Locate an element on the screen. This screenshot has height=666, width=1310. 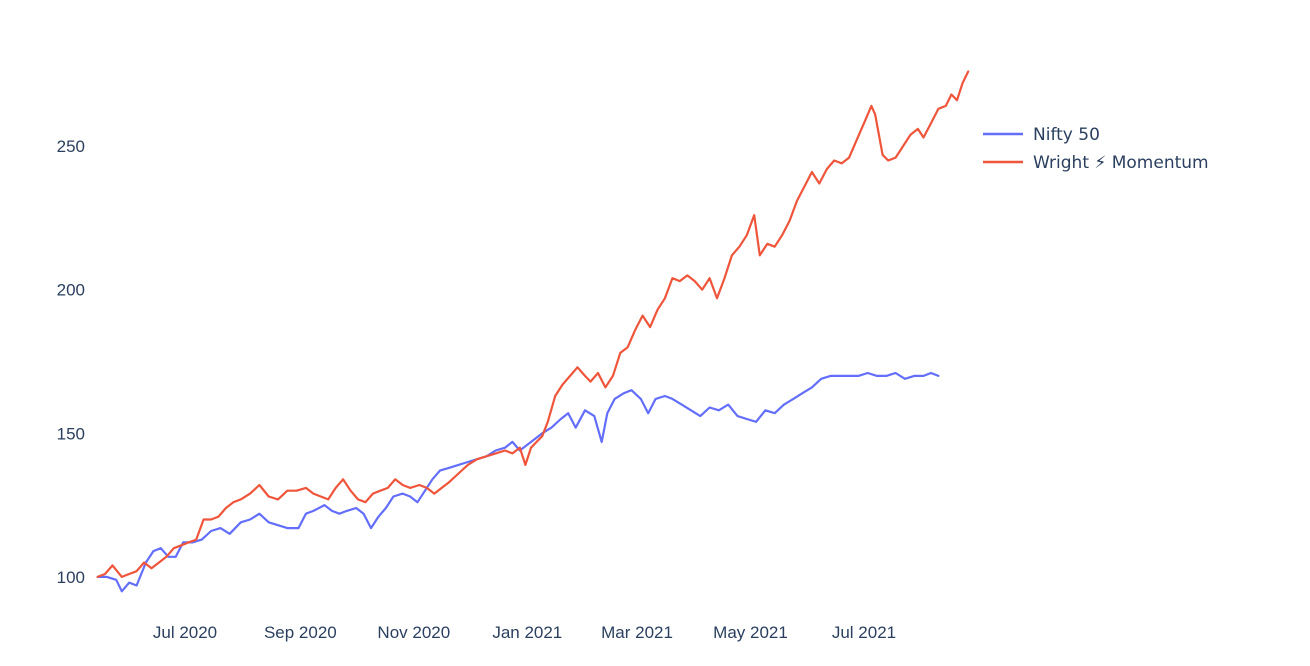
legend-item: Nifty 50 is located at coordinates (1041, 135).